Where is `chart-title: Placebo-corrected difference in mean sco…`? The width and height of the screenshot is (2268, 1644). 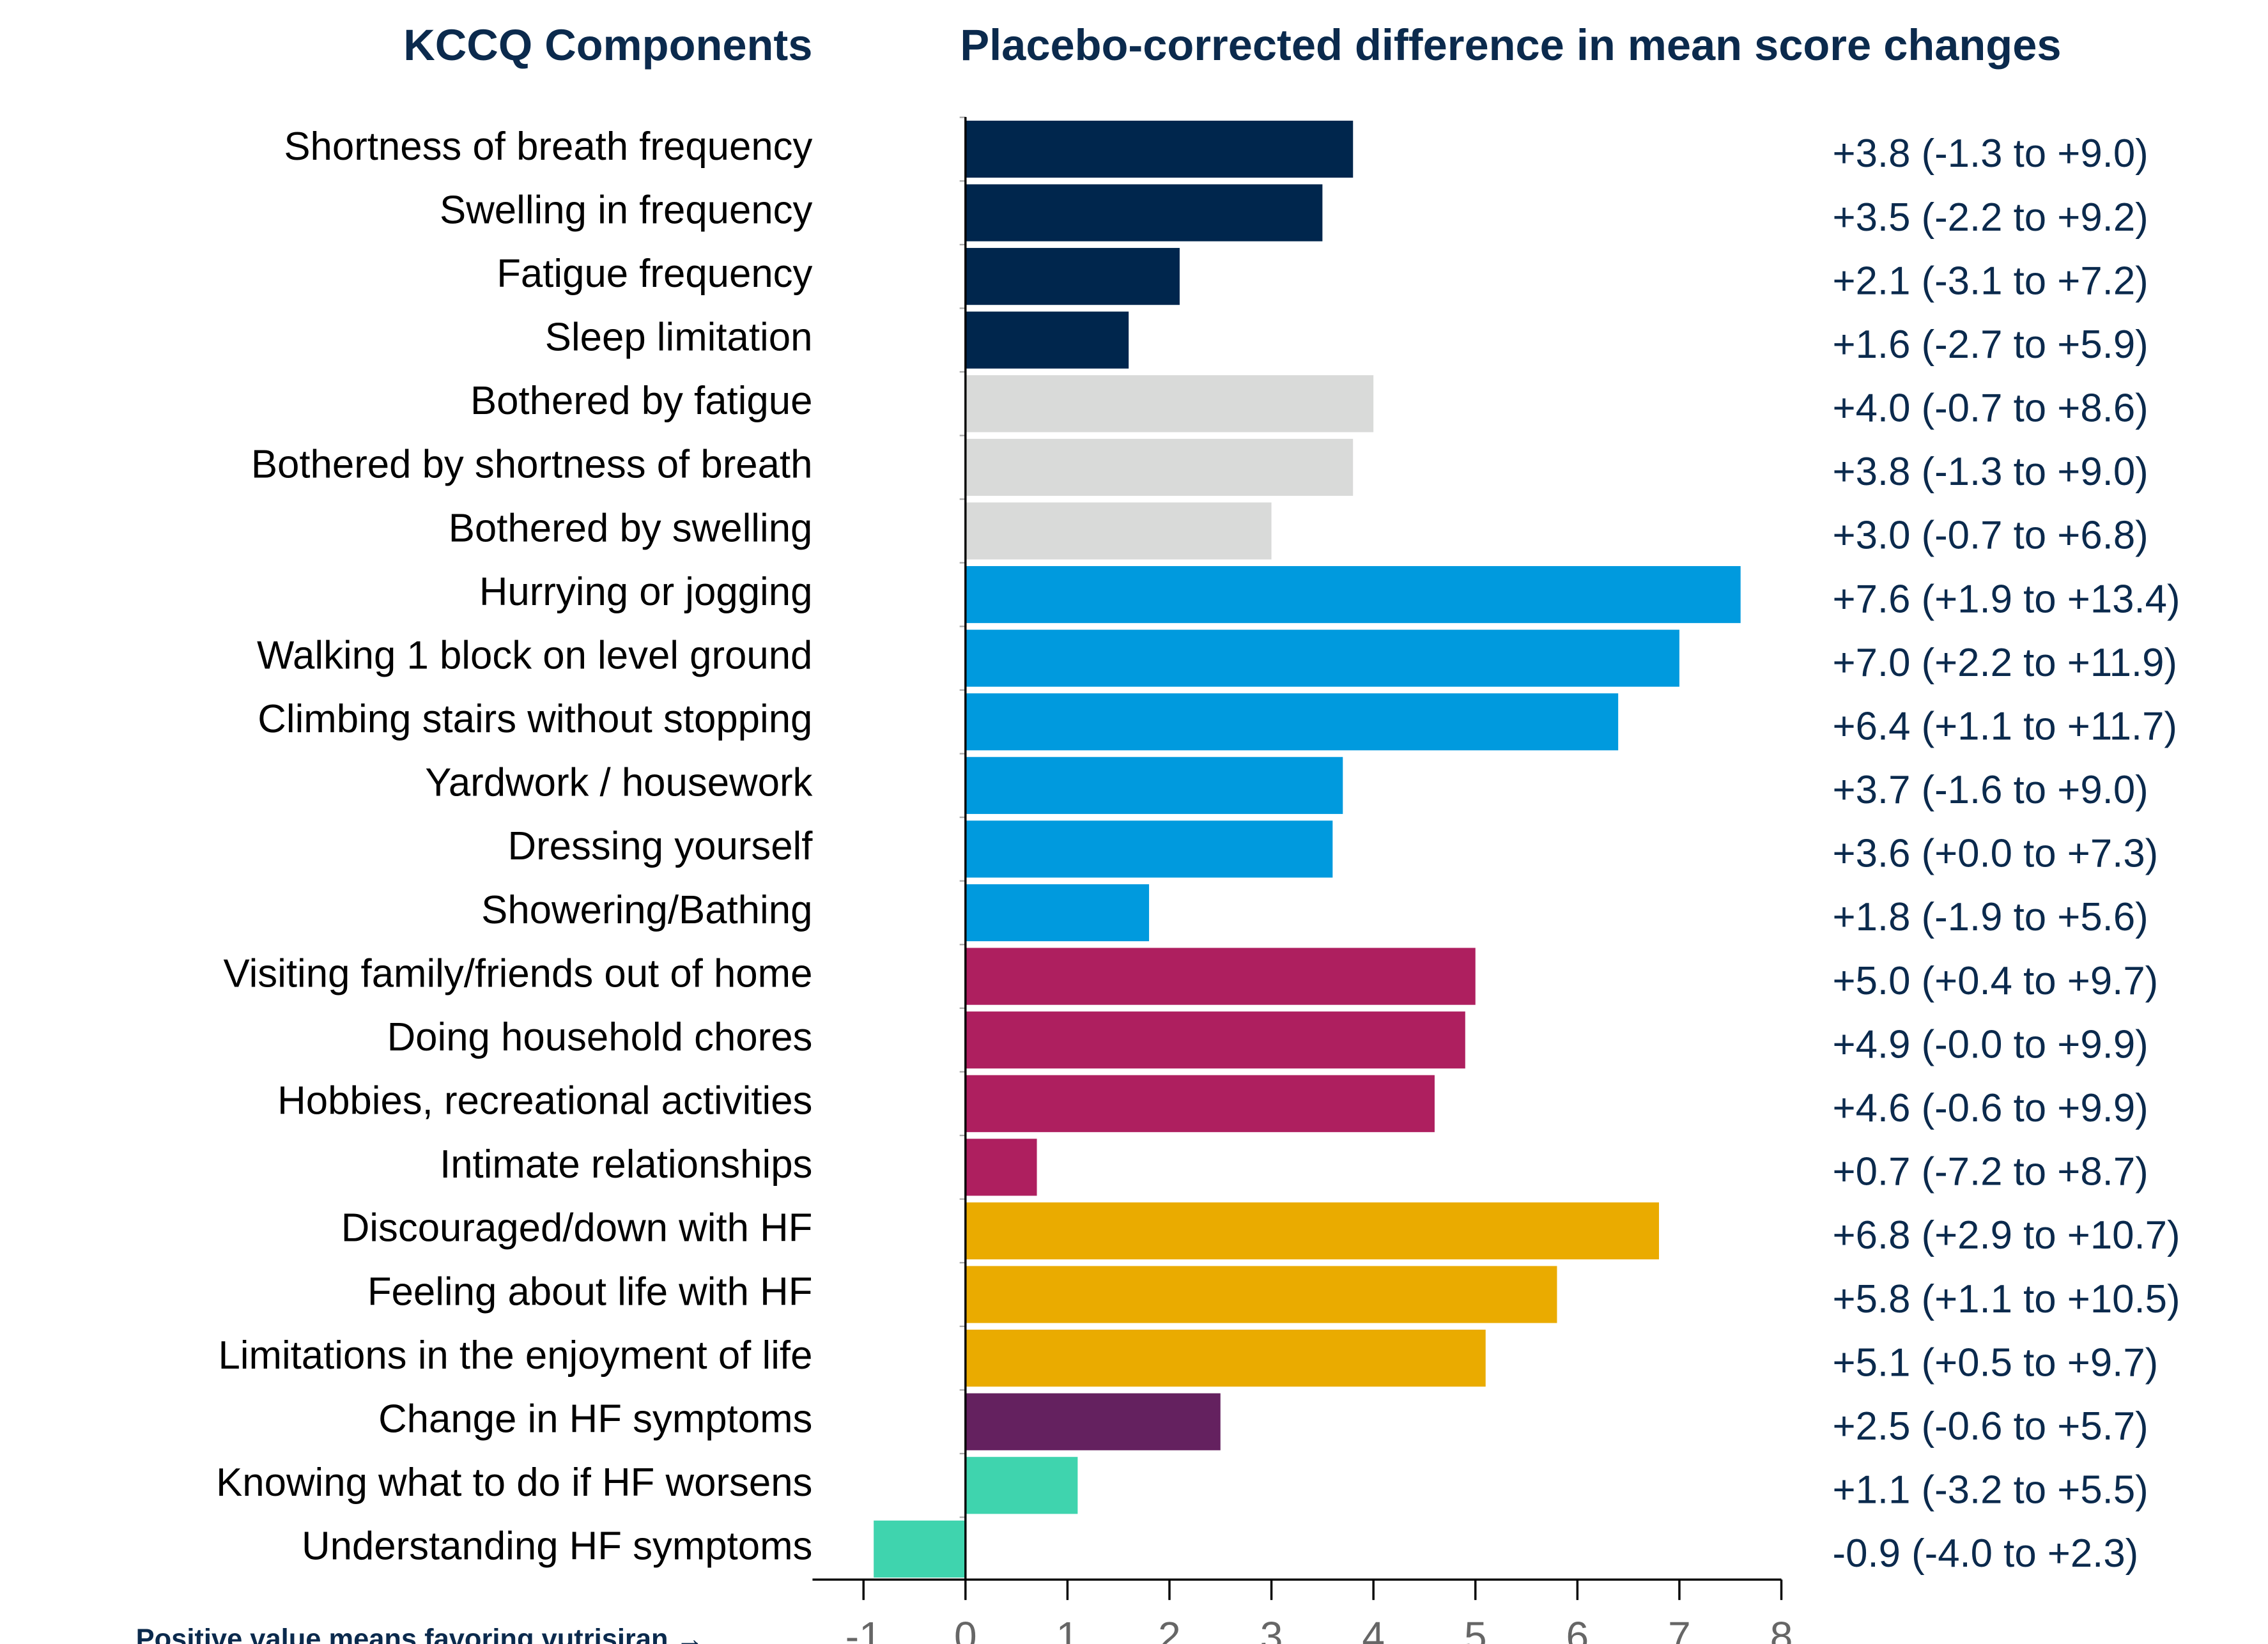 chart-title: Placebo-corrected difference in mean sco… is located at coordinates (1511, 45).